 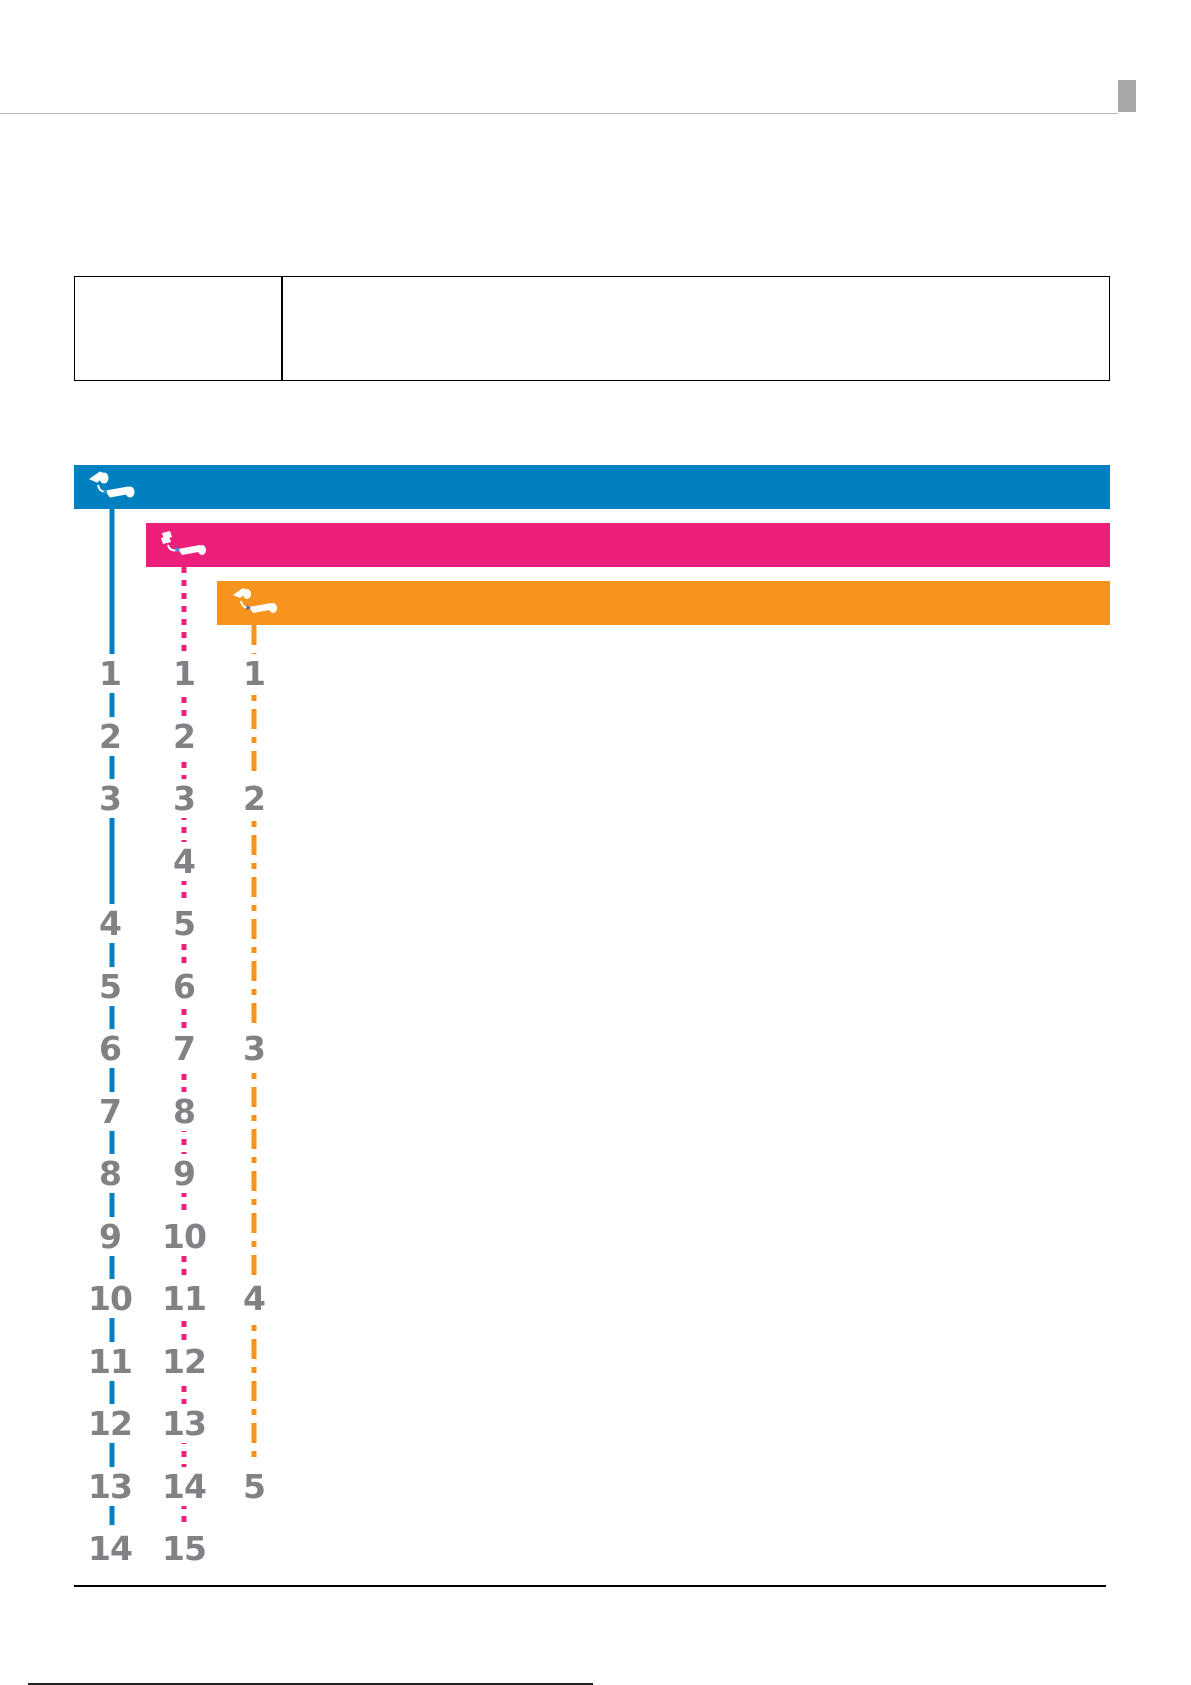 I want to click on pink-step-number: 6, so click(x=184, y=986).